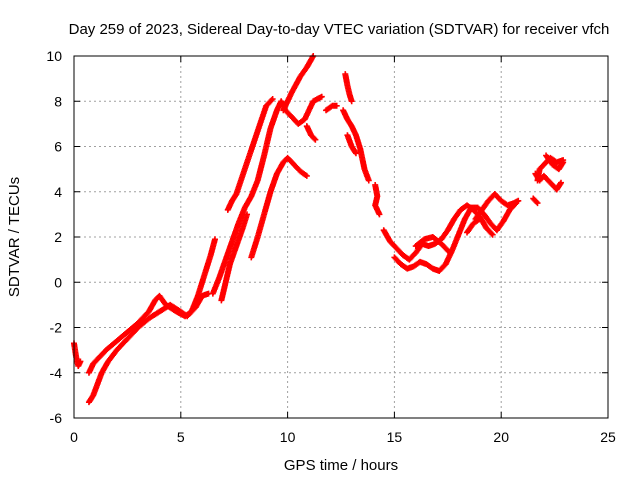 This screenshot has height=480, width=640. Describe the element at coordinates (58, 192) in the screenshot. I see `y-tick-label: 4` at that location.